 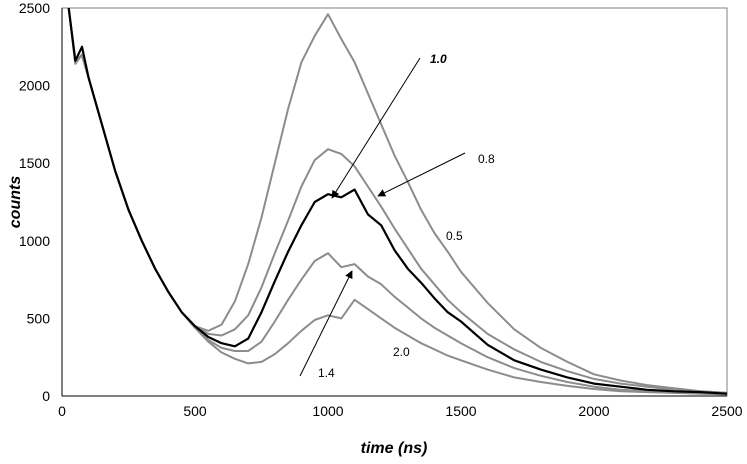 I want to click on y-tick-label: 1000, so click(x=34, y=241).